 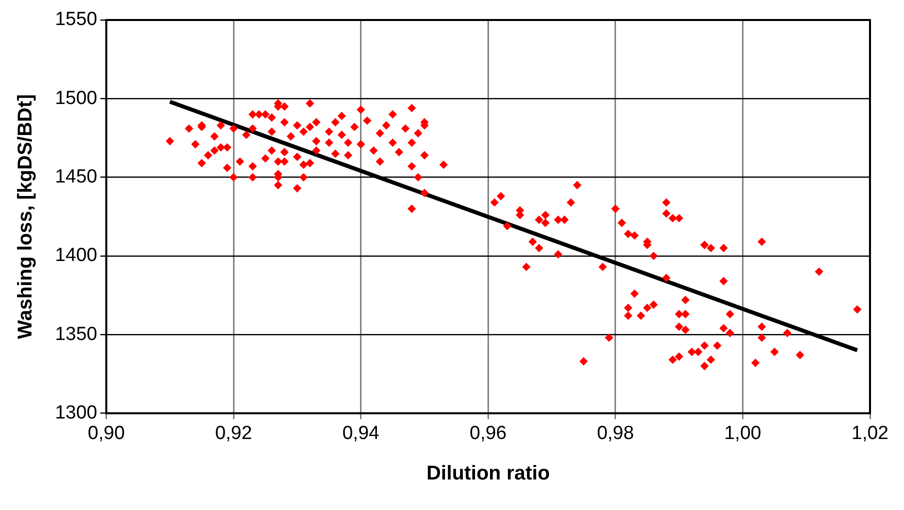 I want to click on x-tick-label: 0,92, so click(x=233, y=433).